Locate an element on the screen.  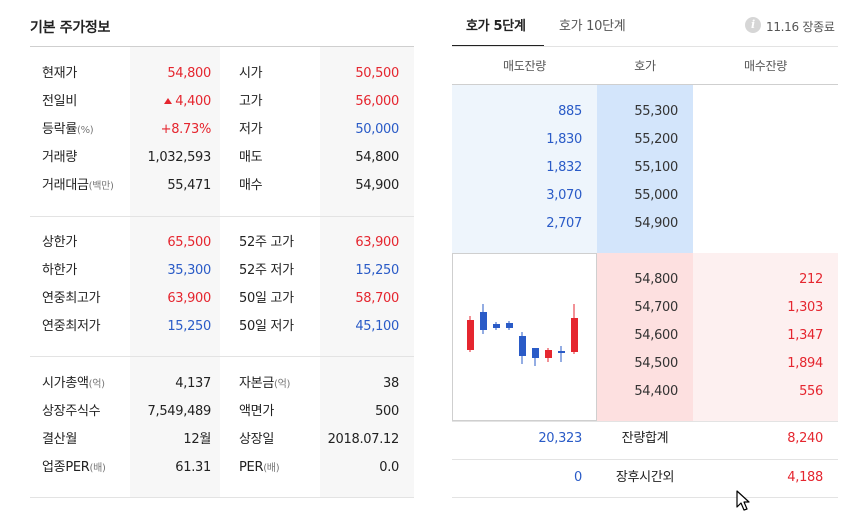
tab-10-level: 호가 10단계 is located at coordinates (592, 26).